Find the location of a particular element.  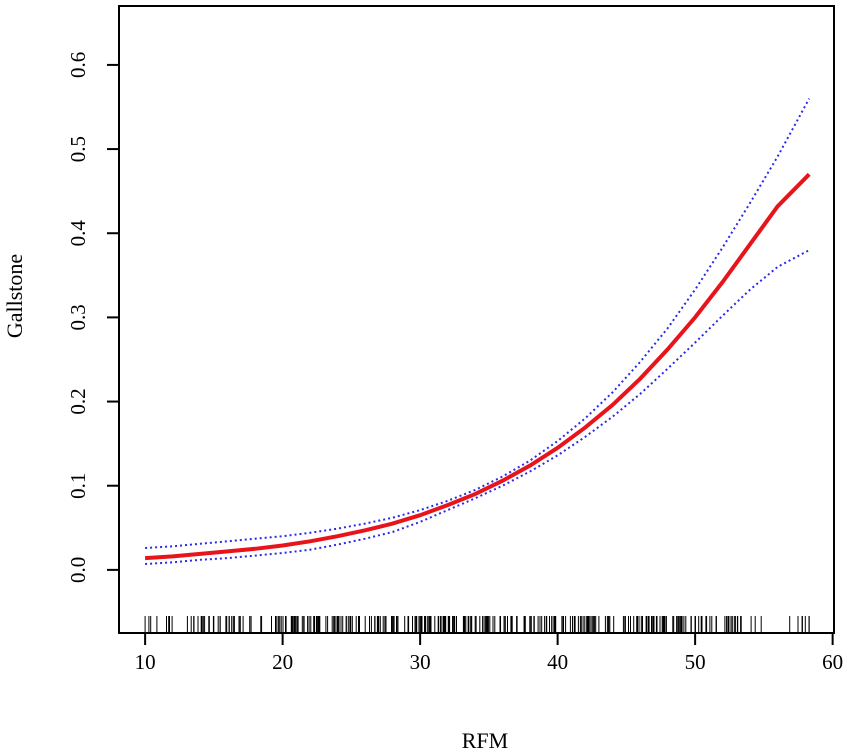

rug-plot is located at coordinates (477, 624).